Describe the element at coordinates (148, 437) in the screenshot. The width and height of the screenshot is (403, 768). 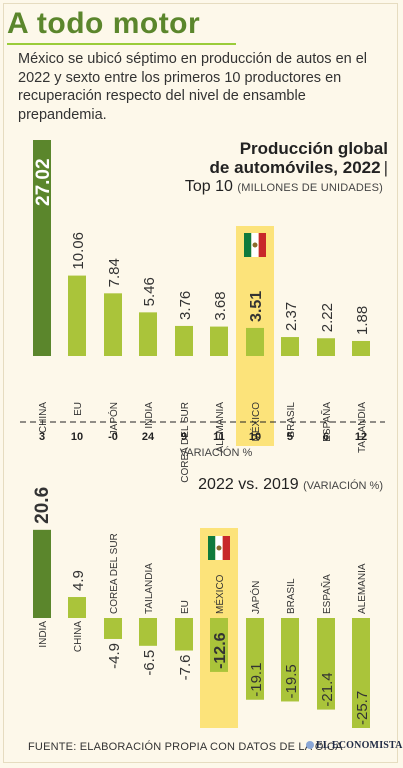
I see `chart1-variation-label-3: 24` at that location.